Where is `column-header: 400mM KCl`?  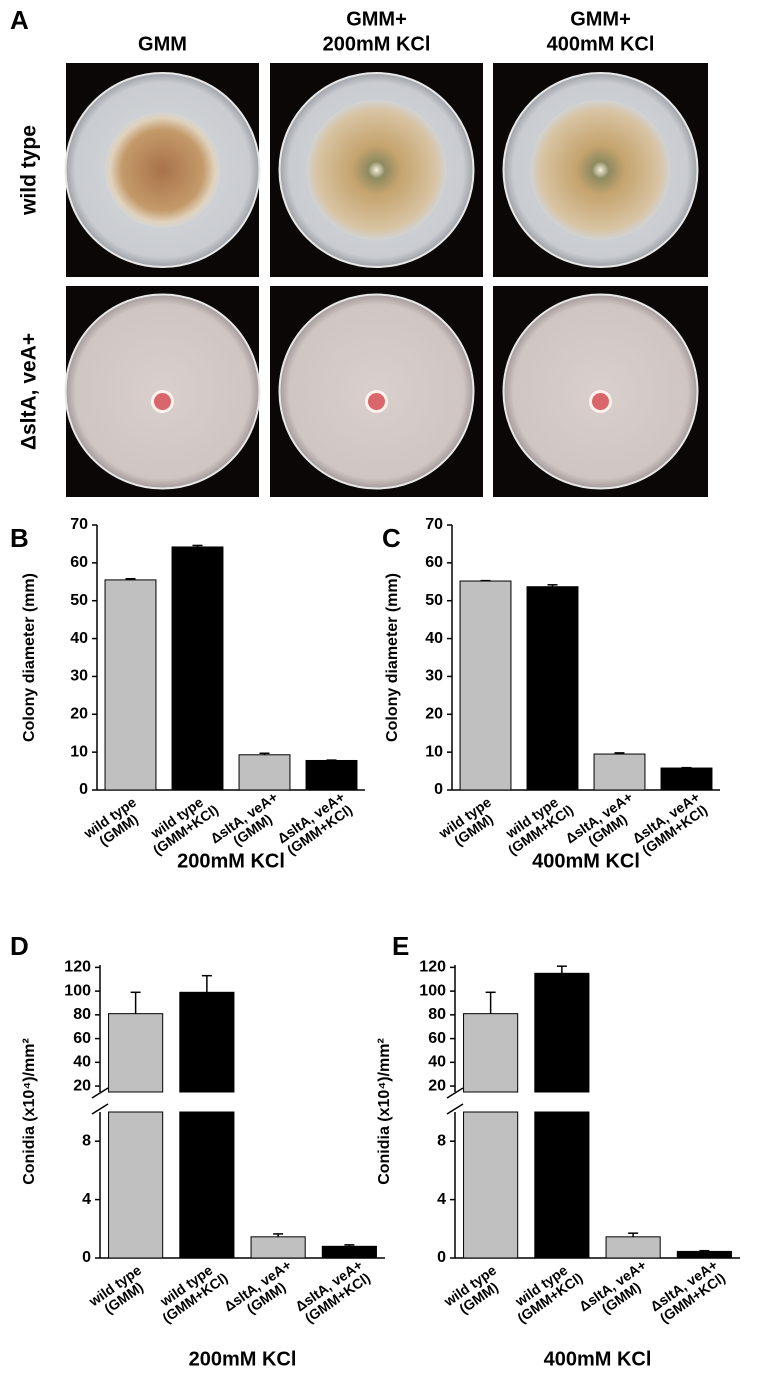
column-header: 400mM KCl is located at coordinates (601, 44).